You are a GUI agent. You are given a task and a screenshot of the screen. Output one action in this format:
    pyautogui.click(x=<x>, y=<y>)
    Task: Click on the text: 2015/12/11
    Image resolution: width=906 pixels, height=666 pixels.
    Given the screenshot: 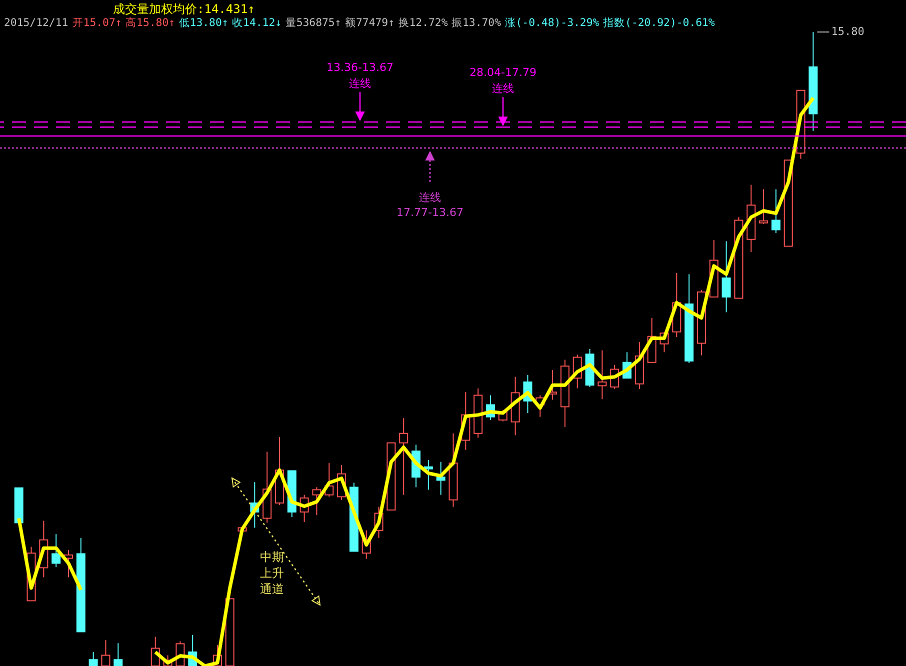 What is the action you would take?
    pyautogui.click(x=36, y=22)
    